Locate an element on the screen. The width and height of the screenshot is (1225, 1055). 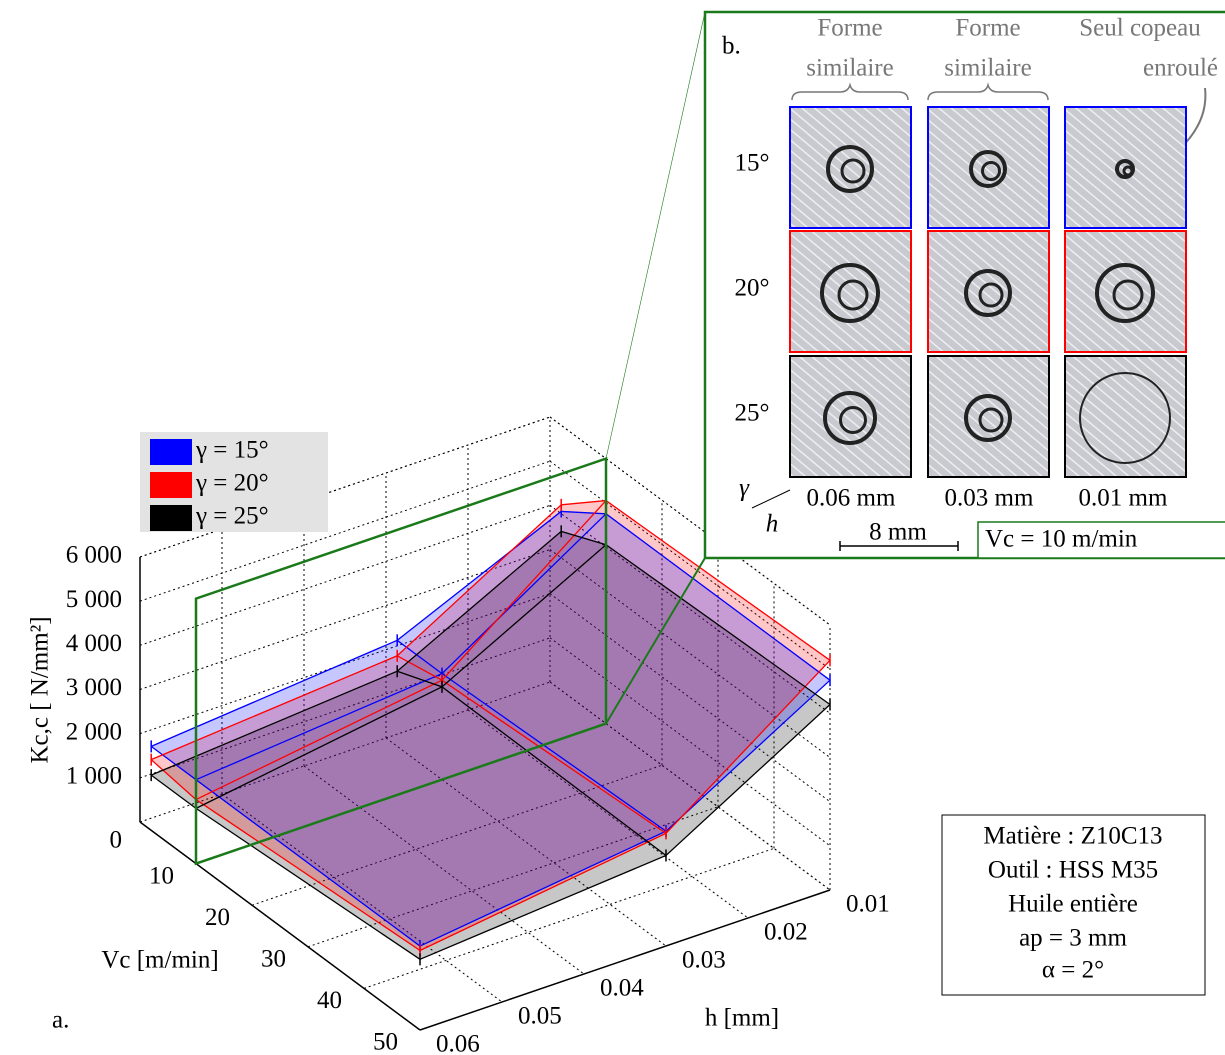
x-axis-label: h [mm] is located at coordinates (742, 1018).